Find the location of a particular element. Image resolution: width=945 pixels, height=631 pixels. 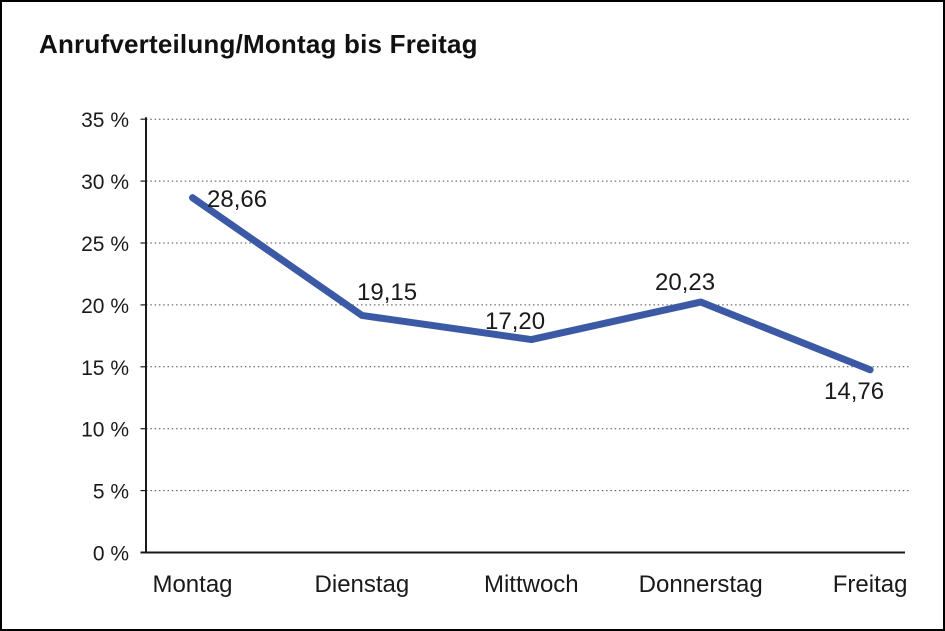

y-axis-tick-label: 25 % is located at coordinates (105, 244).